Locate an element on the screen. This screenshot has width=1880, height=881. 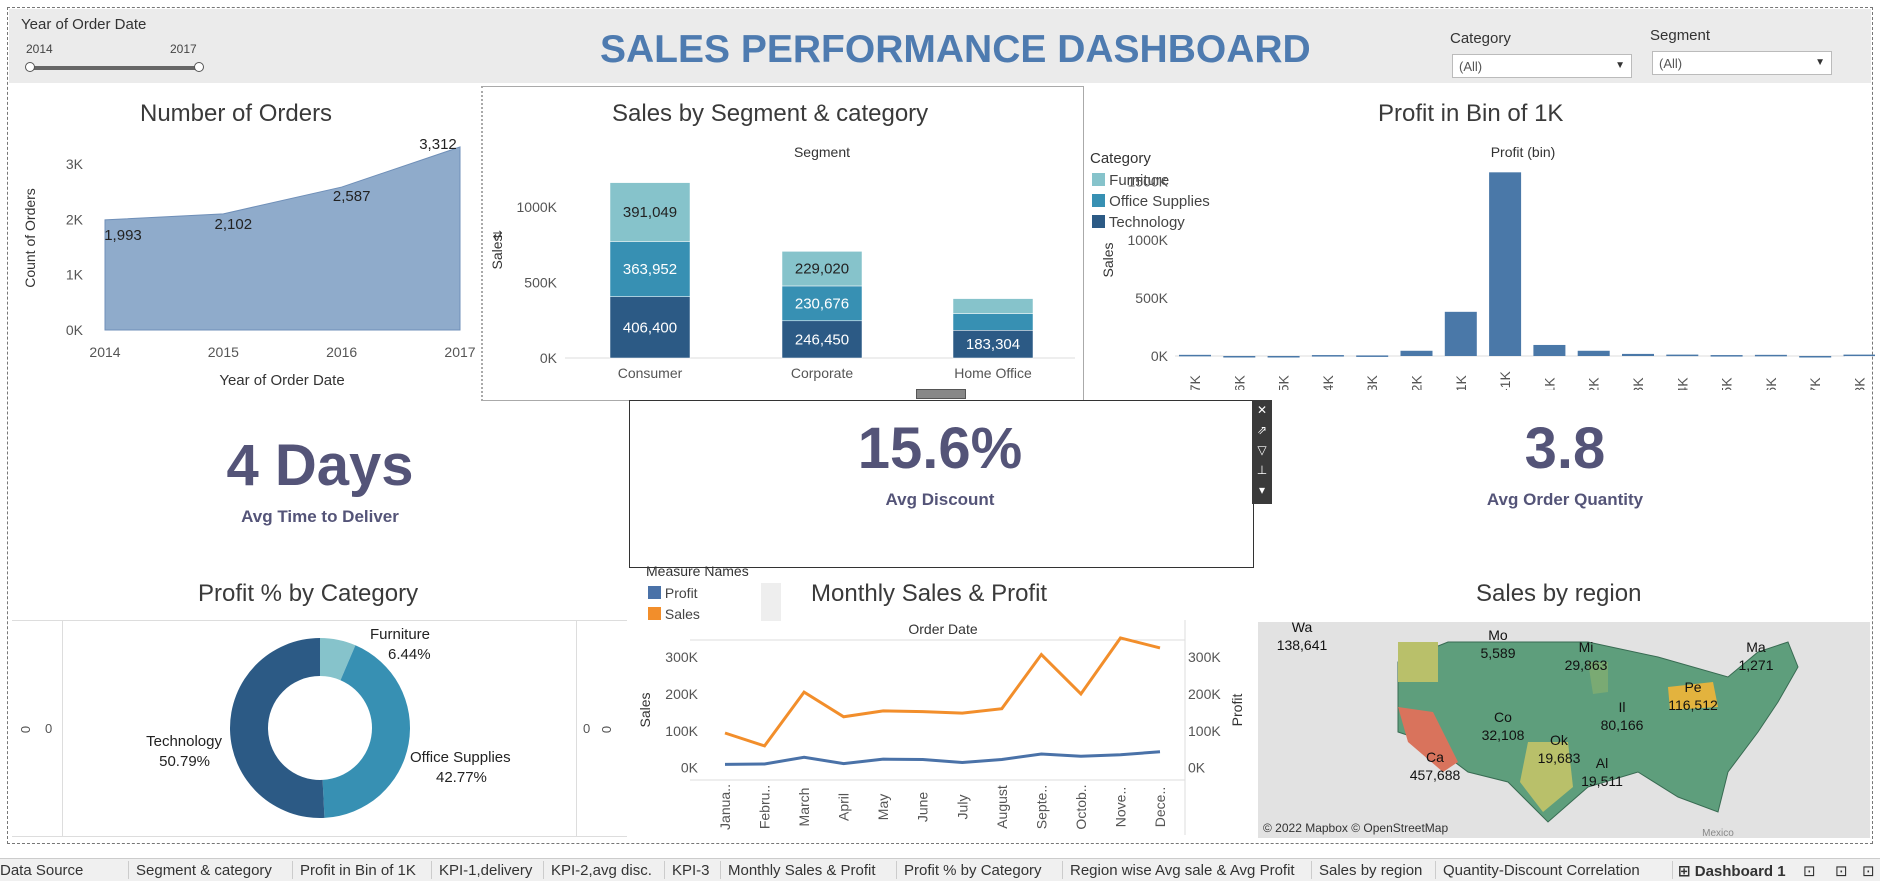
sort-icon: ⇅ is located at coordinates (498, 235).